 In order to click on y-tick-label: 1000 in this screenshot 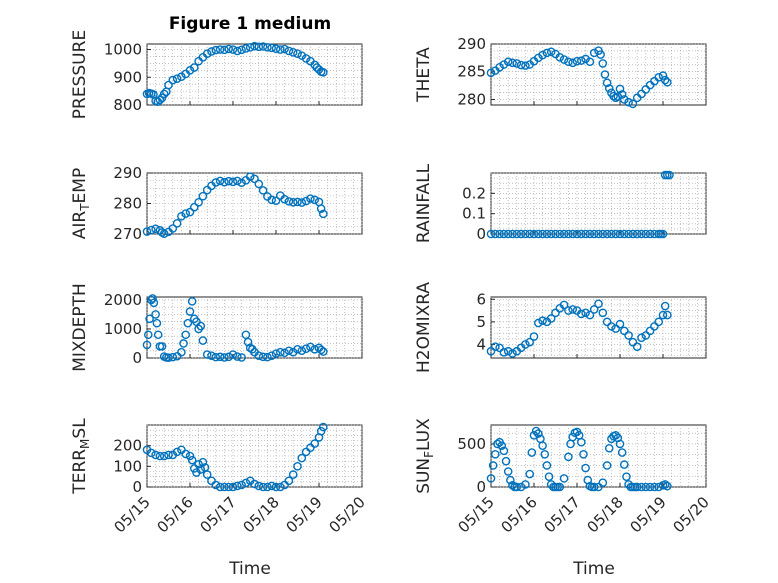, I will do `click(123, 329)`.